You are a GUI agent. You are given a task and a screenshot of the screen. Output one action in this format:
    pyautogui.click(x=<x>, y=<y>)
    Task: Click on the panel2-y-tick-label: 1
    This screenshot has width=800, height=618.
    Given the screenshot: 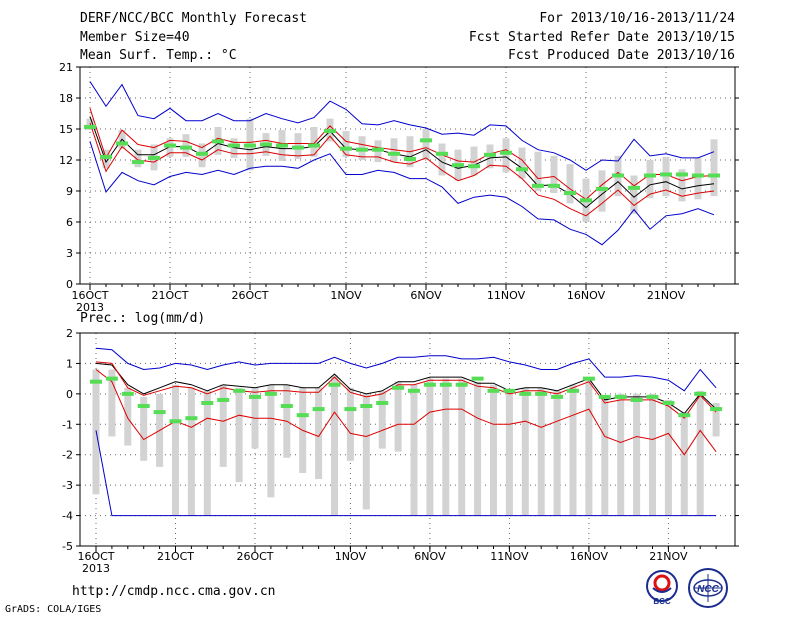 What is the action you would take?
    pyautogui.click(x=69, y=363)
    